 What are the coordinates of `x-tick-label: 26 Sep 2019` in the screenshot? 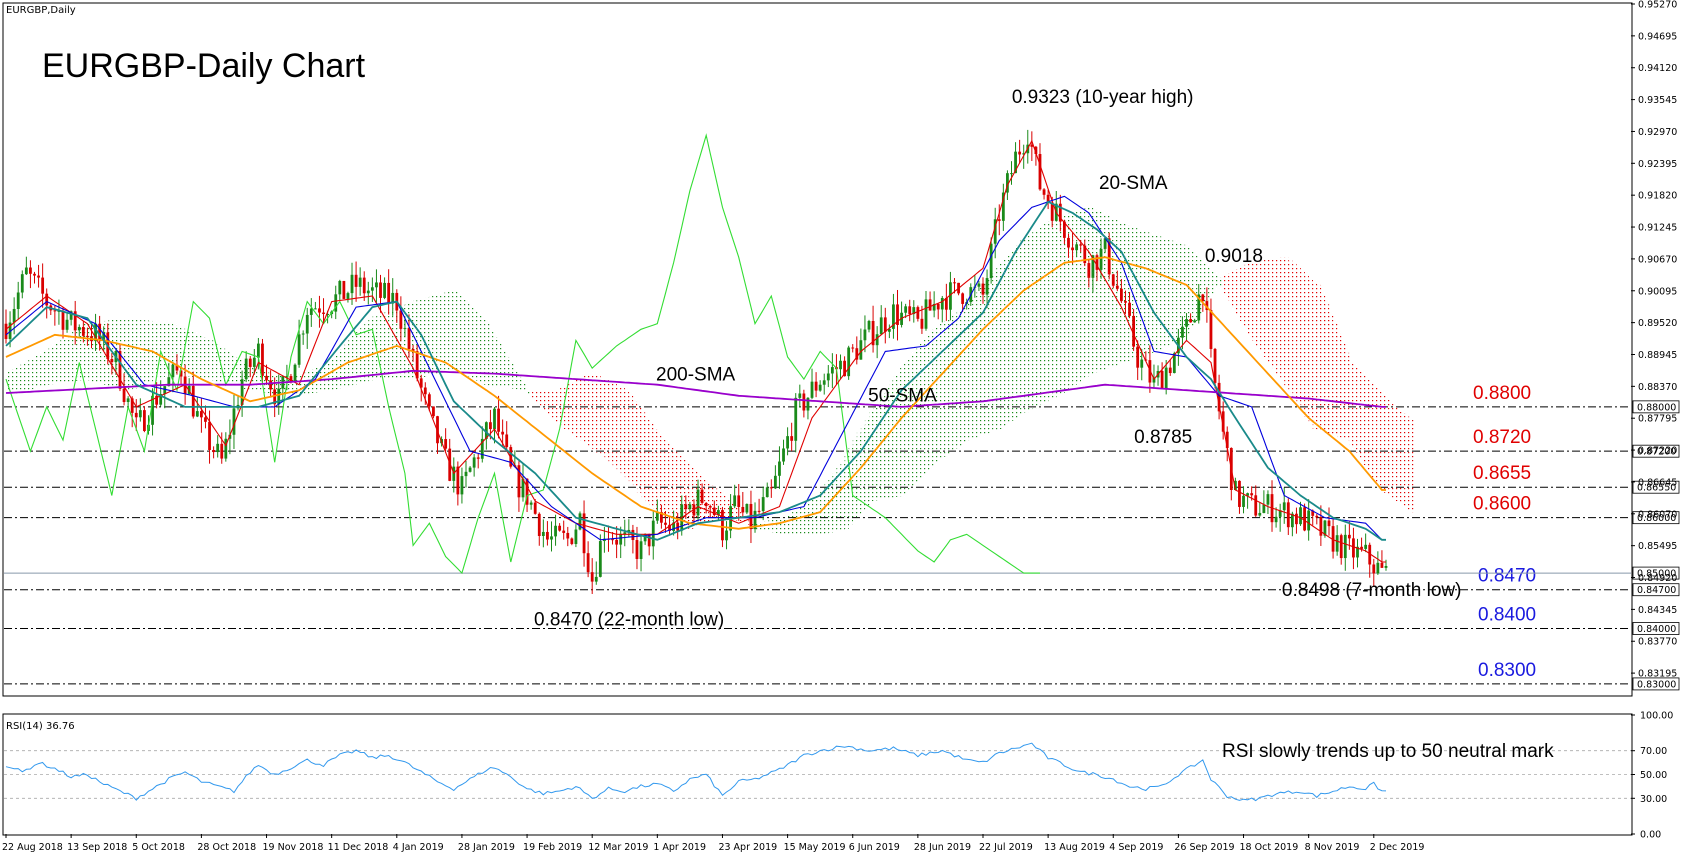 It's located at (1204, 847).